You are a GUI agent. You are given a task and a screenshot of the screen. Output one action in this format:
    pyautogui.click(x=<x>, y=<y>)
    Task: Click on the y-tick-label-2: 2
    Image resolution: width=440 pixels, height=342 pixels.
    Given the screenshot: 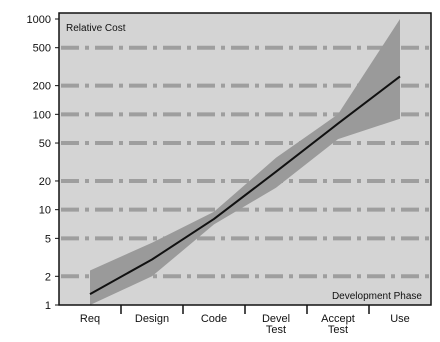 What is the action you would take?
    pyautogui.click(x=48, y=277)
    